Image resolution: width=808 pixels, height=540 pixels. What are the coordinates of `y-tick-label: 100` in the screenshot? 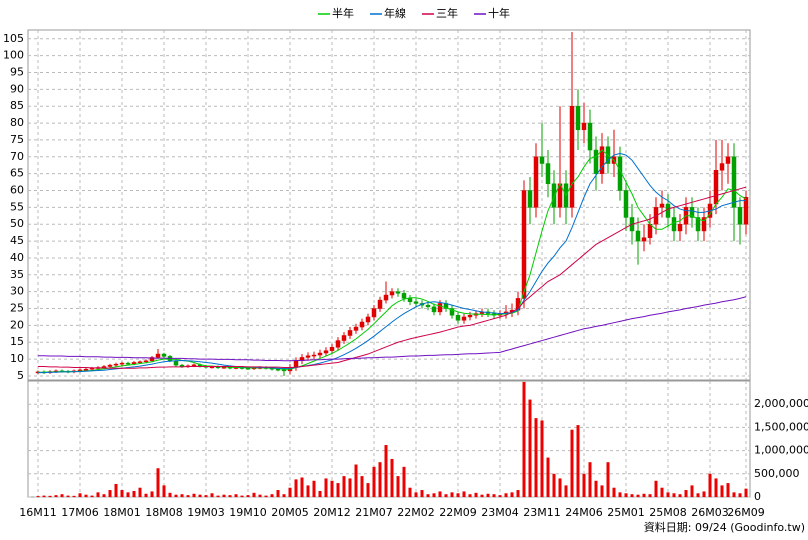 It's located at (13, 55).